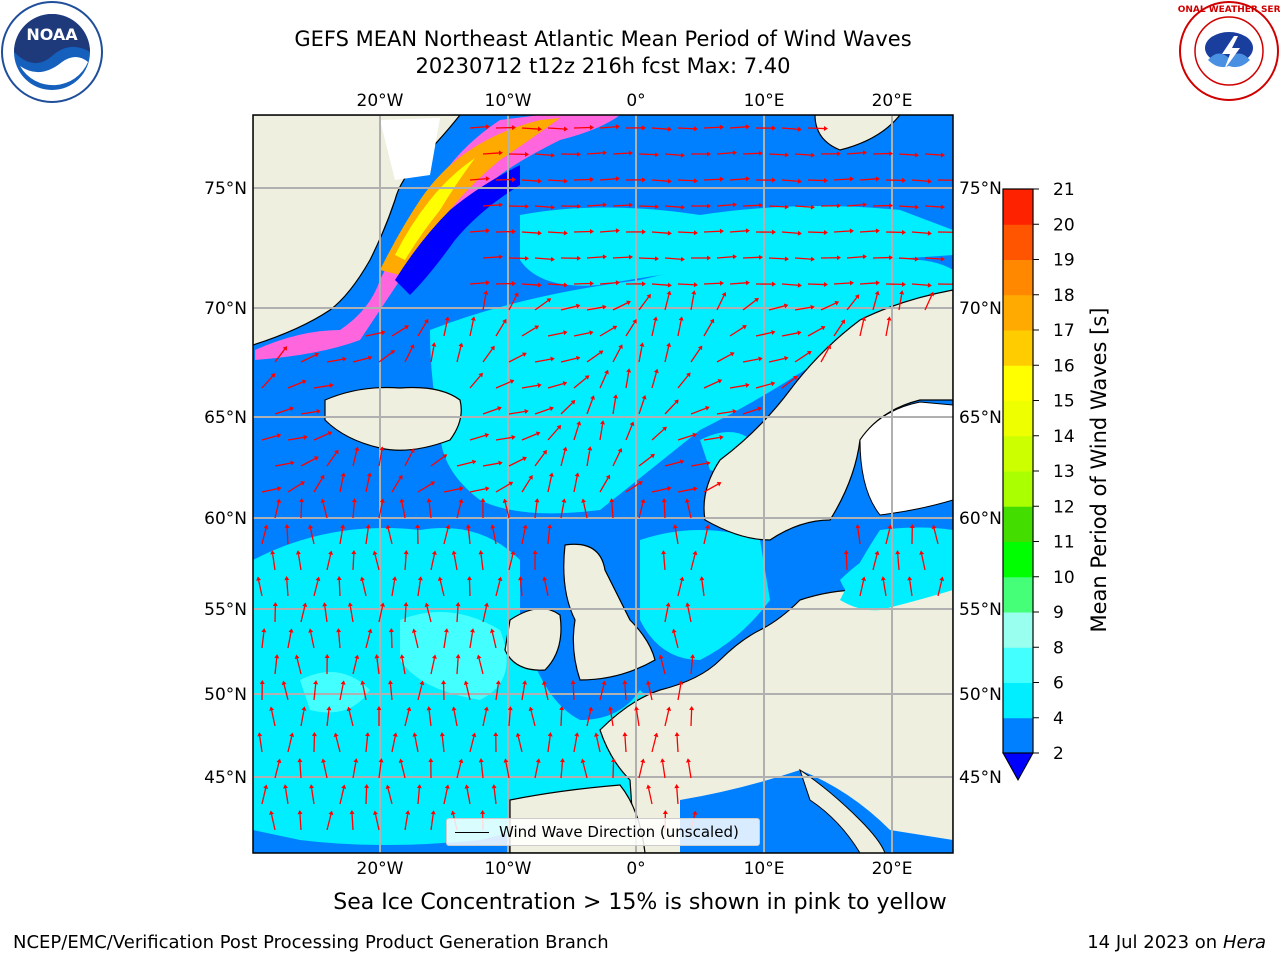 The width and height of the screenshot is (1280, 960). Describe the element at coordinates (472, 832) in the screenshot. I see `legend-line-icon` at that location.